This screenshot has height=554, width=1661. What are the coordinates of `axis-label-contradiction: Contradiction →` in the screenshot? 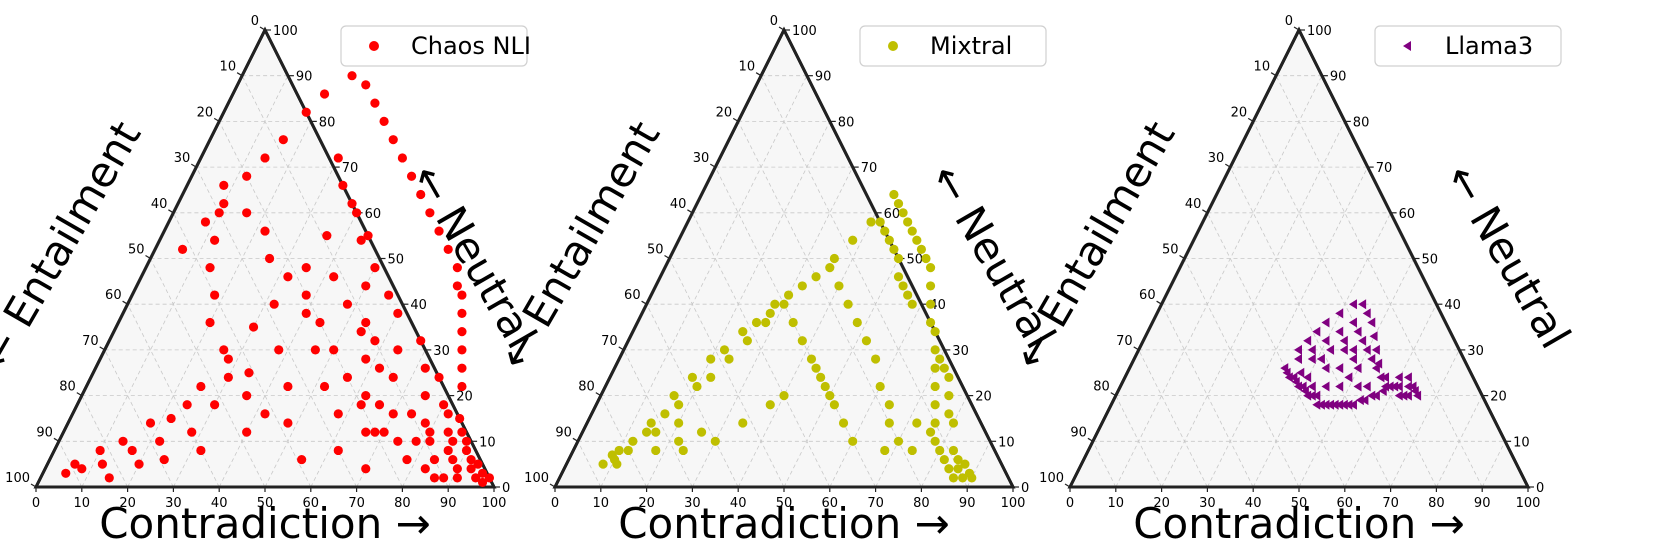 It's located at (1299, 523).